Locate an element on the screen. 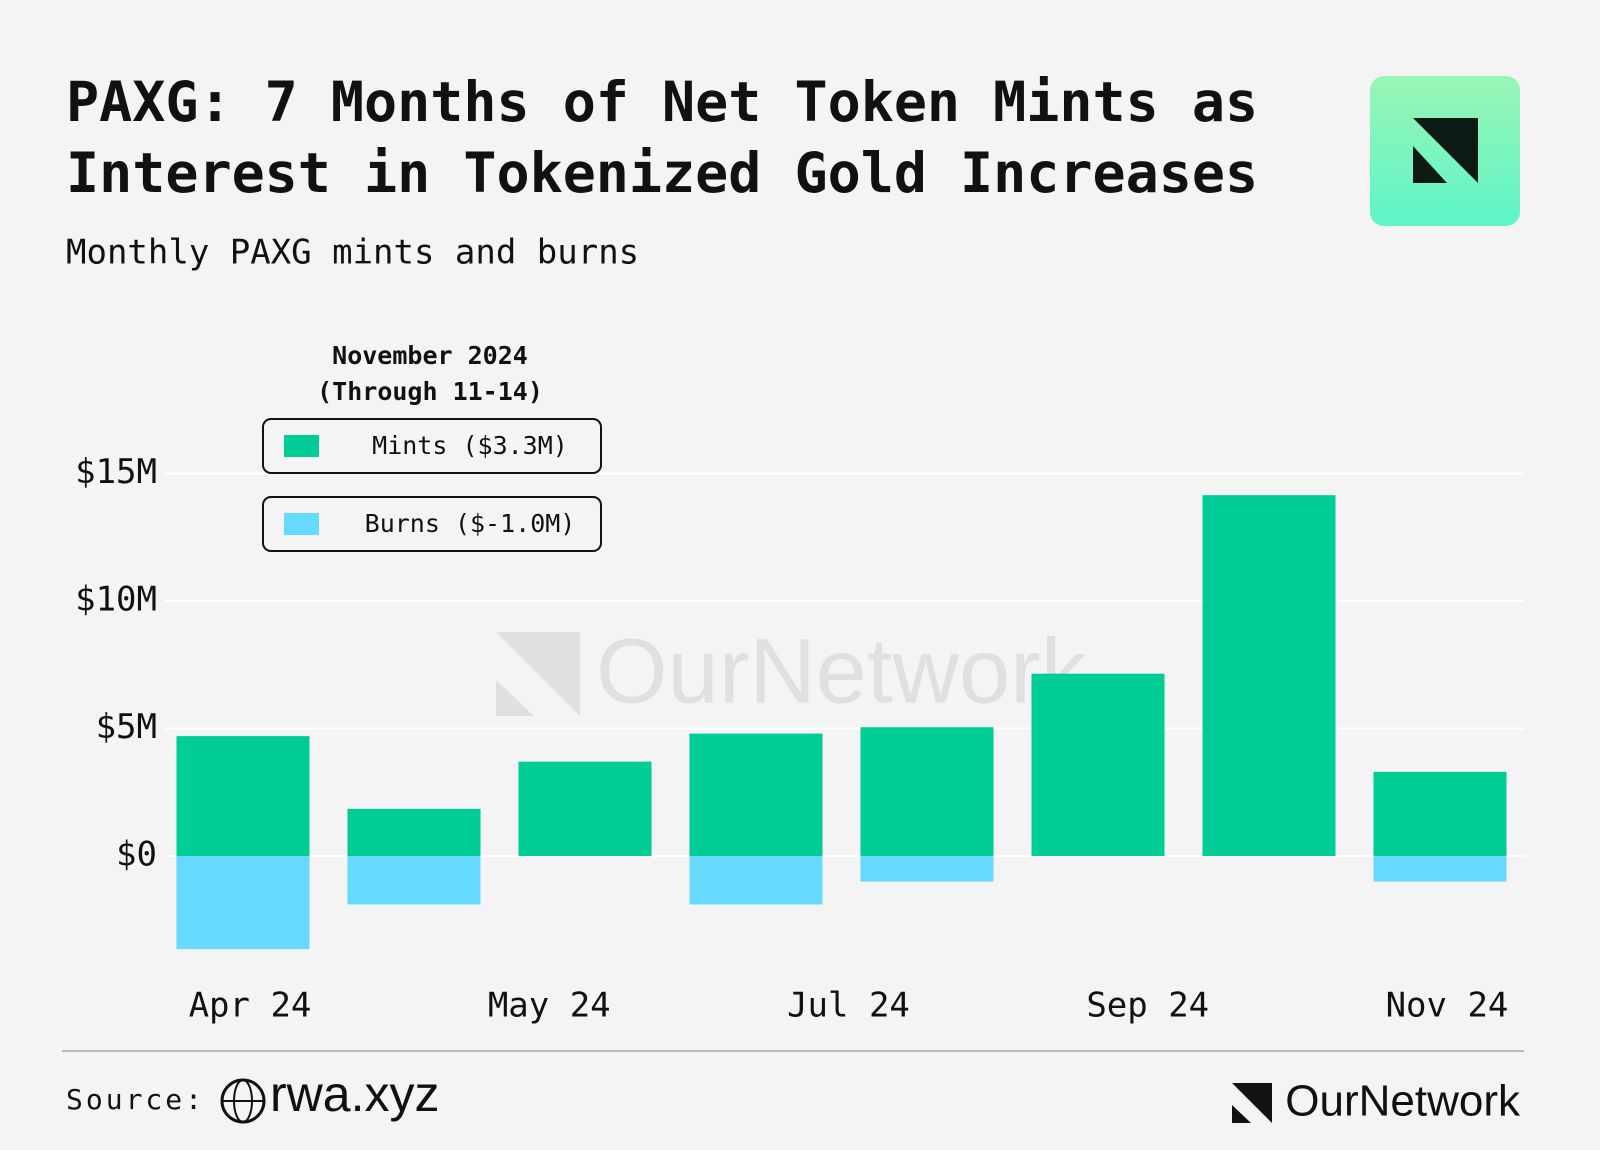 This screenshot has height=1150, width=1600. y-tick-label: $15M is located at coordinates (116, 472).